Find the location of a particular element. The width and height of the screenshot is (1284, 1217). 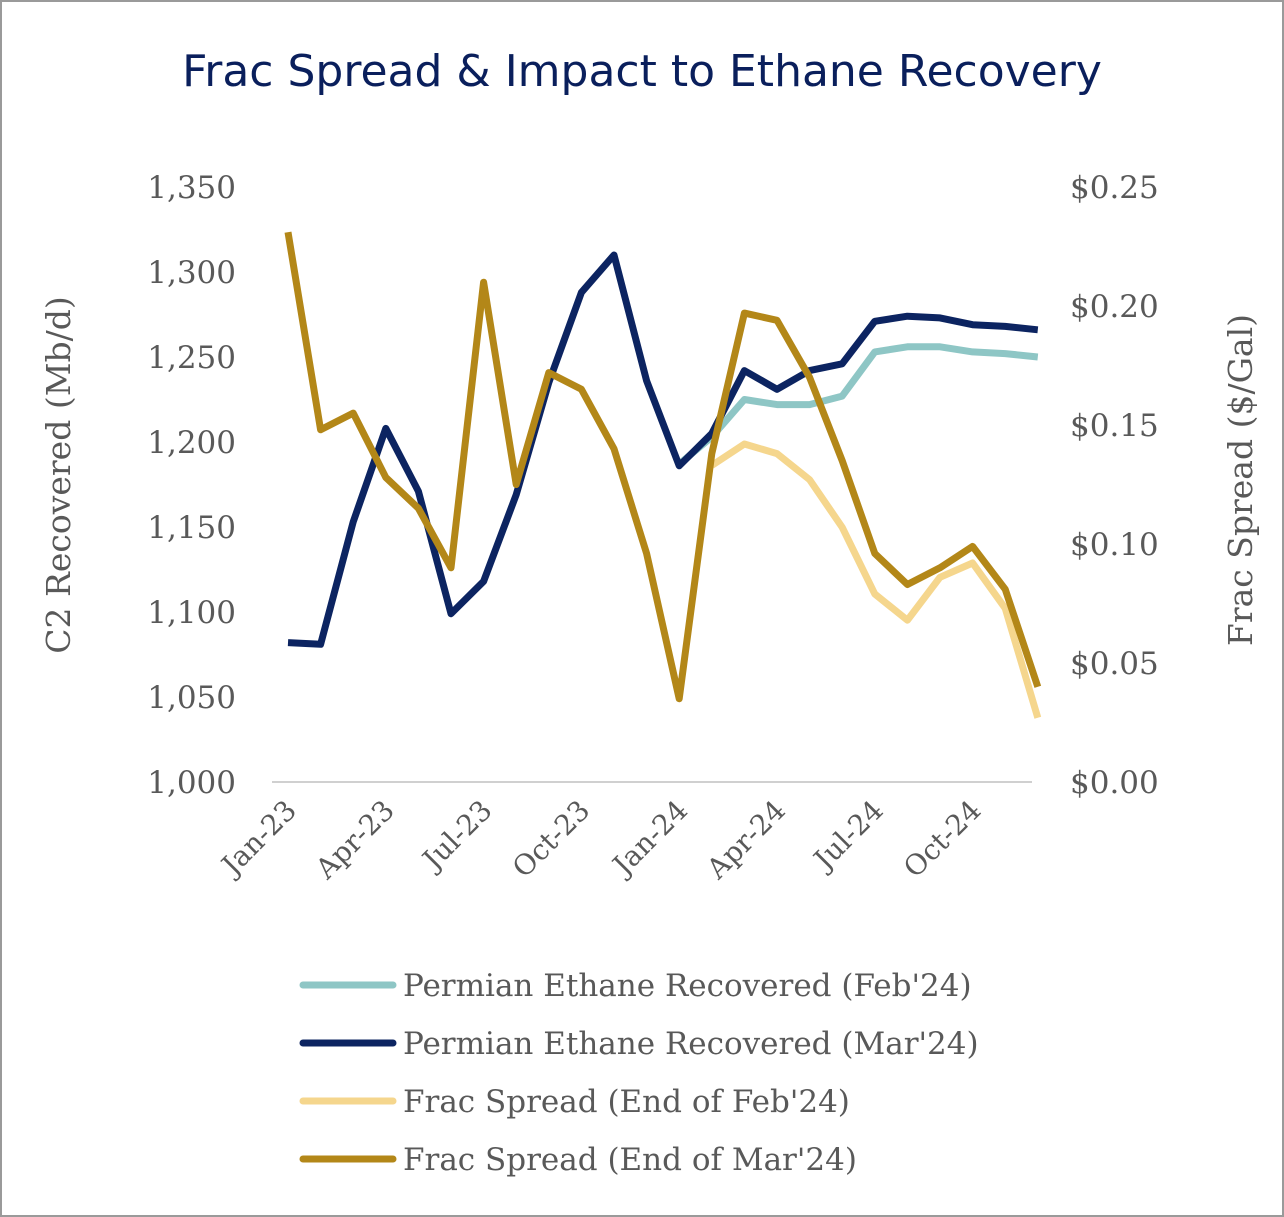

right-axis-title: Frac Spread ($/Gal) is located at coordinates (1240, 480).